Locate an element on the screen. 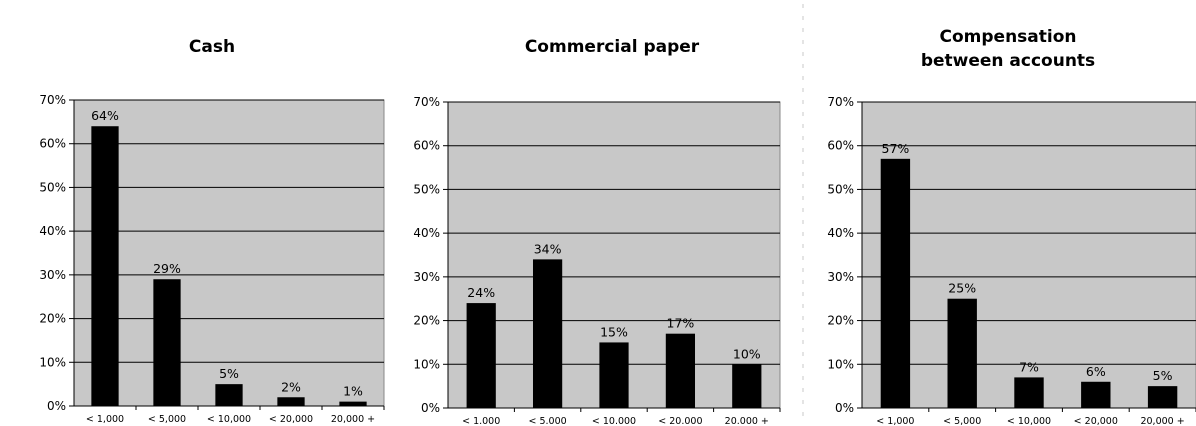 Image resolution: width=1196 pixels, height=426 pixels. x-tick-label: < 20.000 is located at coordinates (680, 421).